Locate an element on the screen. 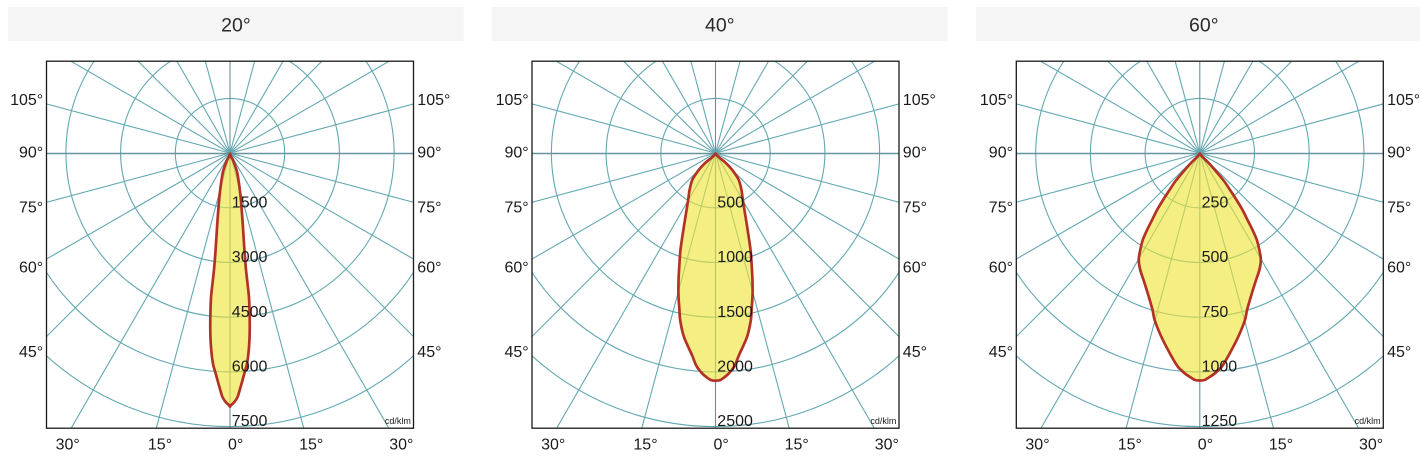 The height and width of the screenshot is (458, 1420). svg-text: 6000 is located at coordinates (250, 367).